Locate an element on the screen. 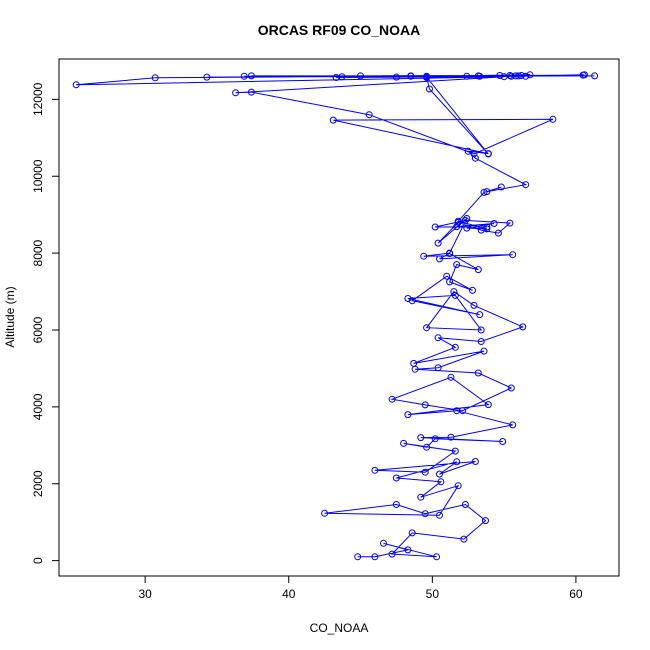 Image resolution: width=650 pixels, height=650 pixels. x-tick-label: 60 is located at coordinates (576, 594).